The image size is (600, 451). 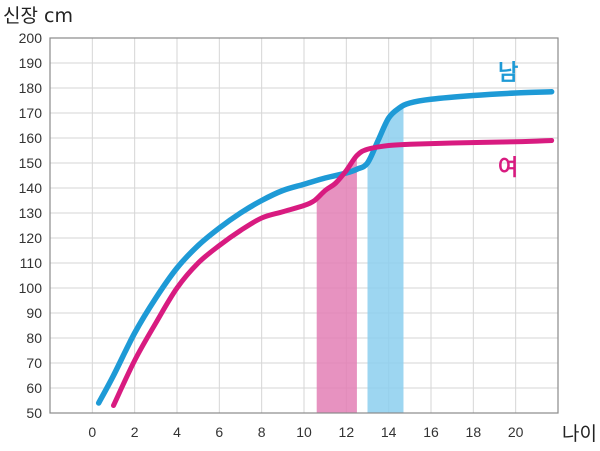 What do you see at coordinates (389, 432) in the screenshot?
I see `x-tick-label: 14` at bounding box center [389, 432].